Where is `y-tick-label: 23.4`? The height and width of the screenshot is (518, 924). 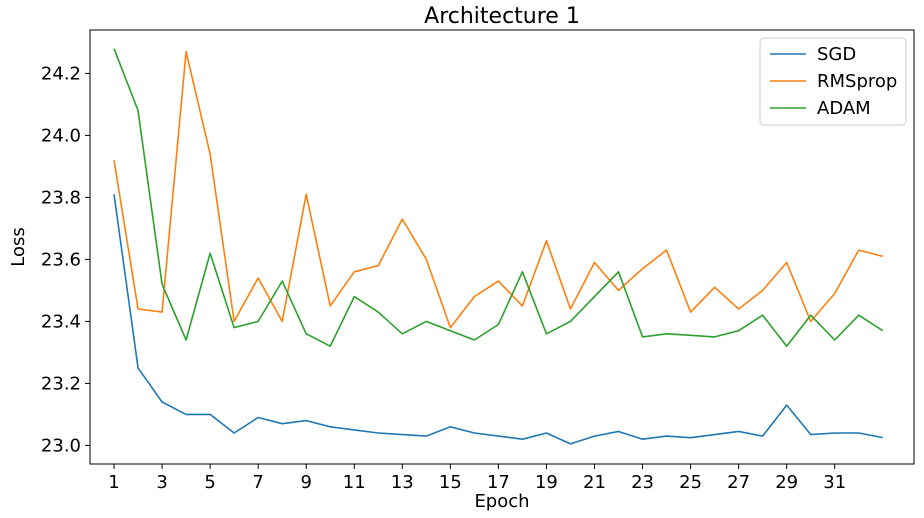 y-tick-label: 23.4 is located at coordinates (61, 321).